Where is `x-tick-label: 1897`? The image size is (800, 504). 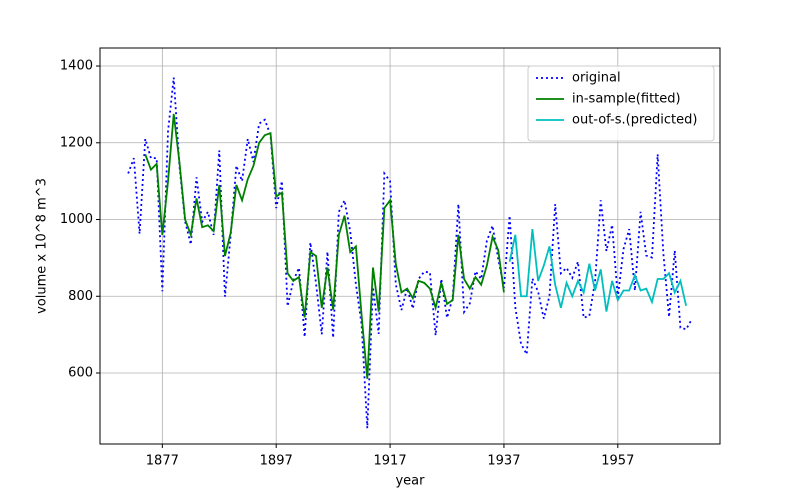 x-tick-label: 1897 is located at coordinates (276, 461).